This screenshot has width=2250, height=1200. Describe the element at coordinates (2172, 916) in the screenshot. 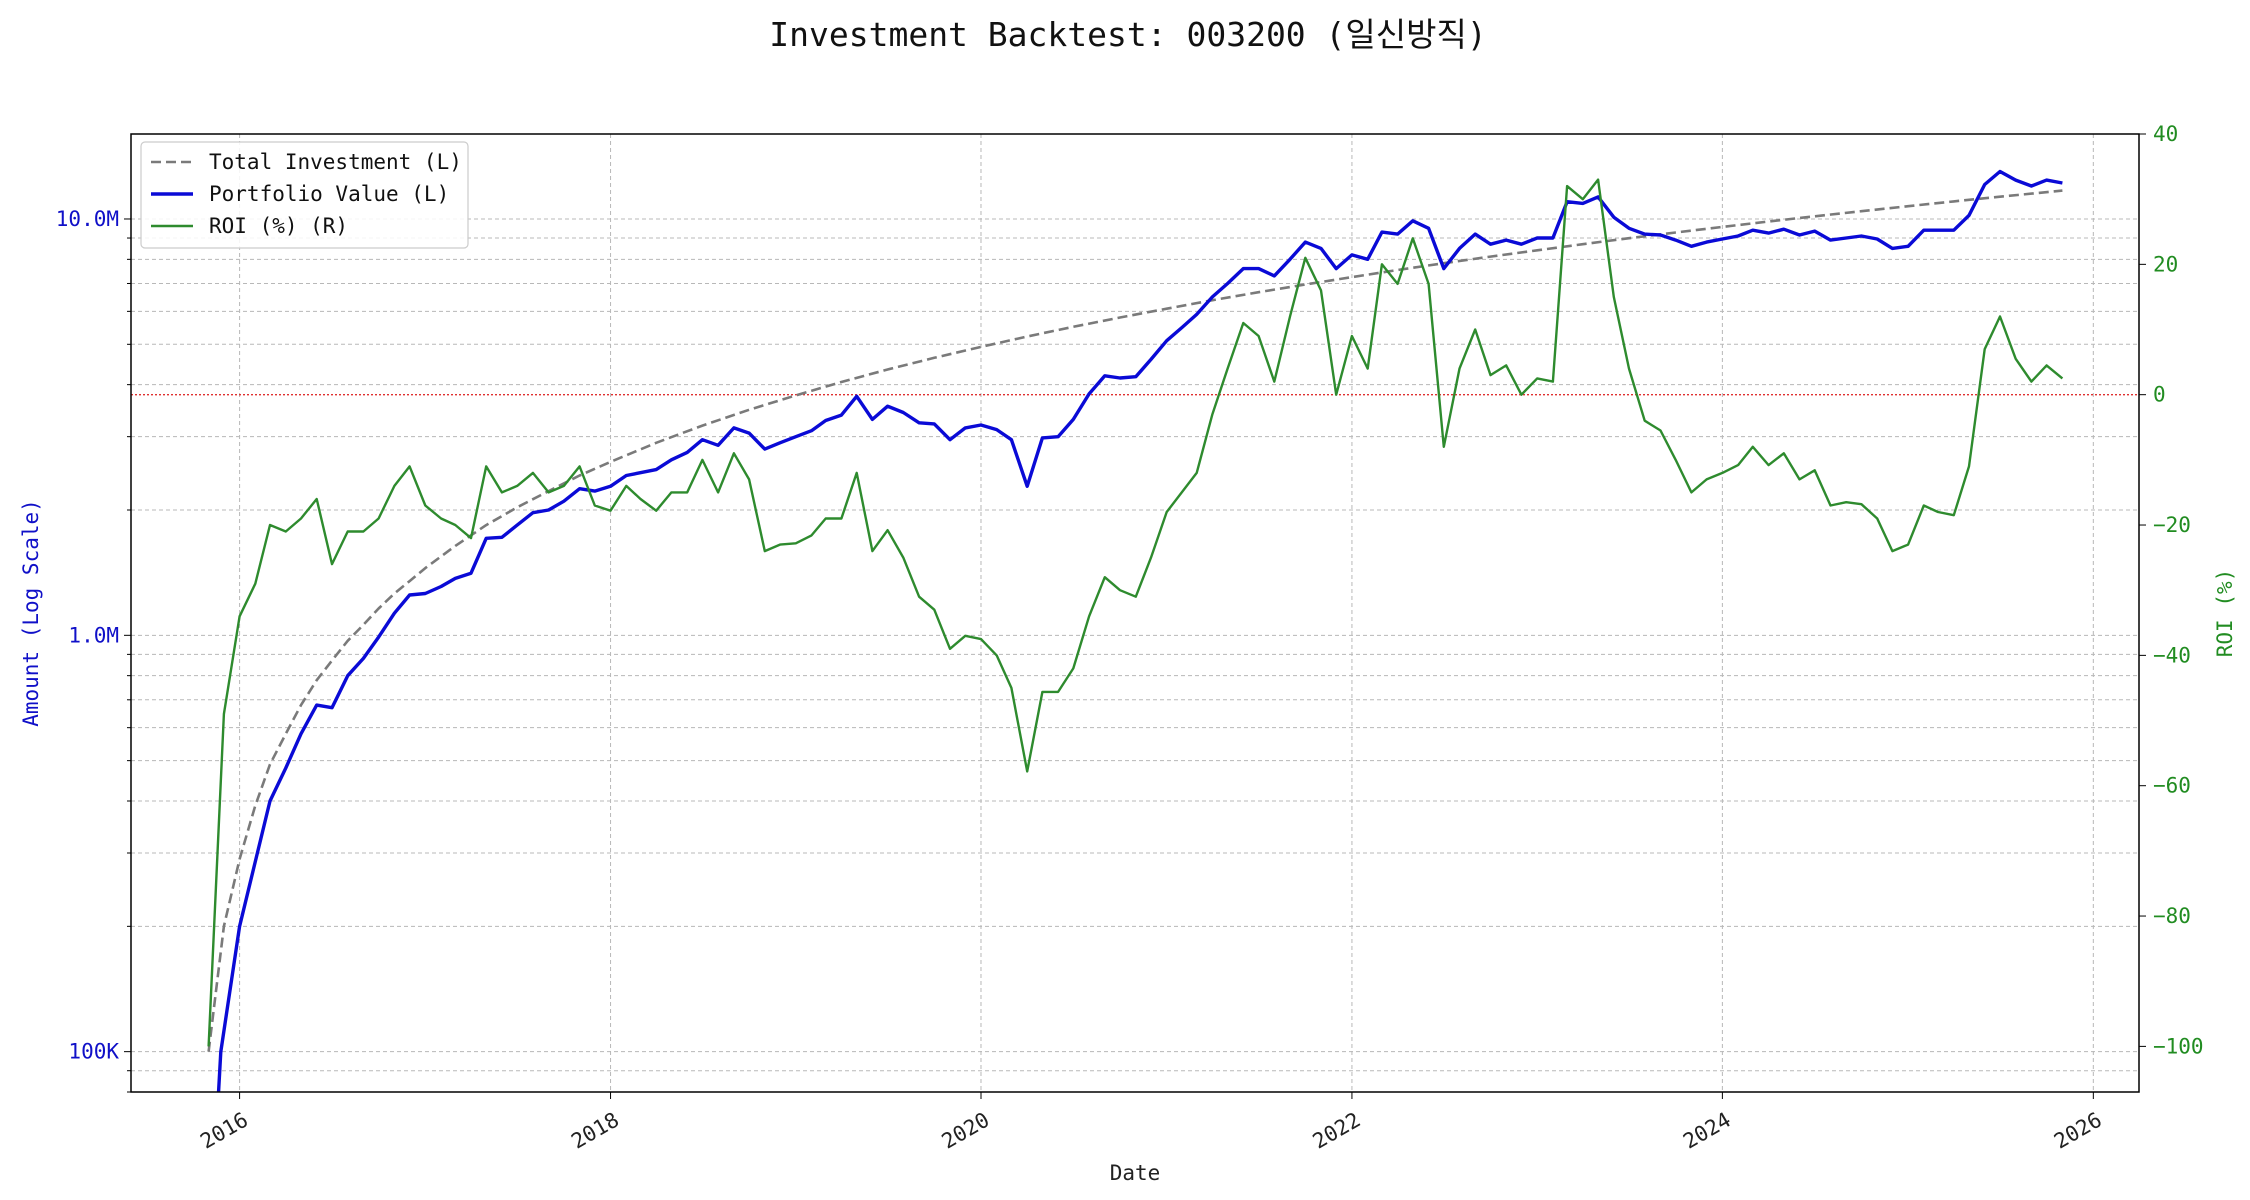

I see `y-tick-right-label: −80` at that location.